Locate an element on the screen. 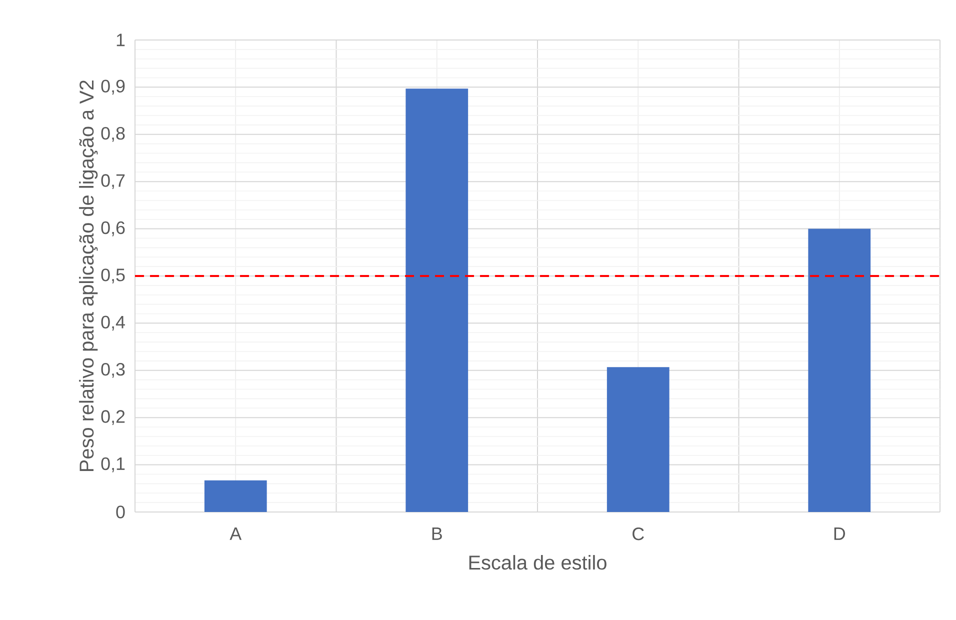 This screenshot has height=620, width=956. y-tick-label: 0,5 is located at coordinates (113, 276).